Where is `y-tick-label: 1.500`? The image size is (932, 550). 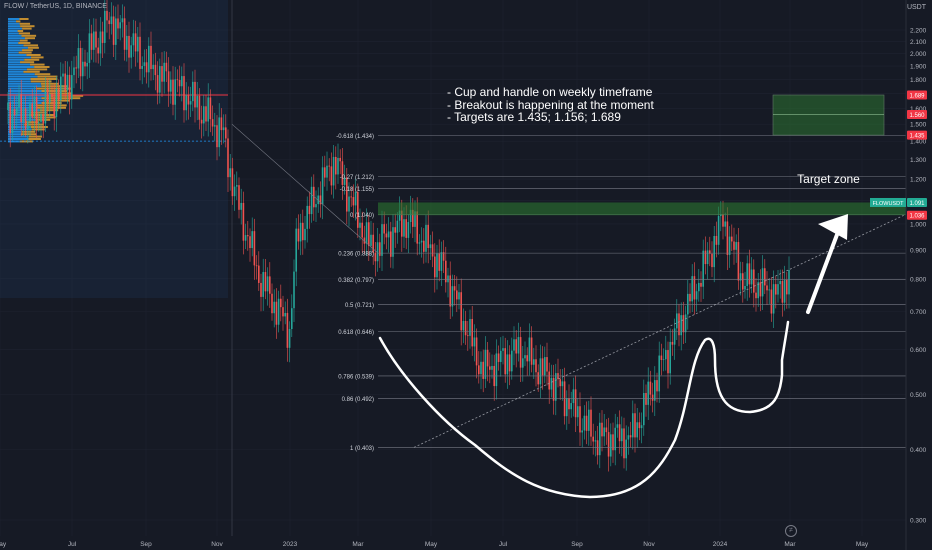
y-tick-label: 1.500 is located at coordinates (918, 125).